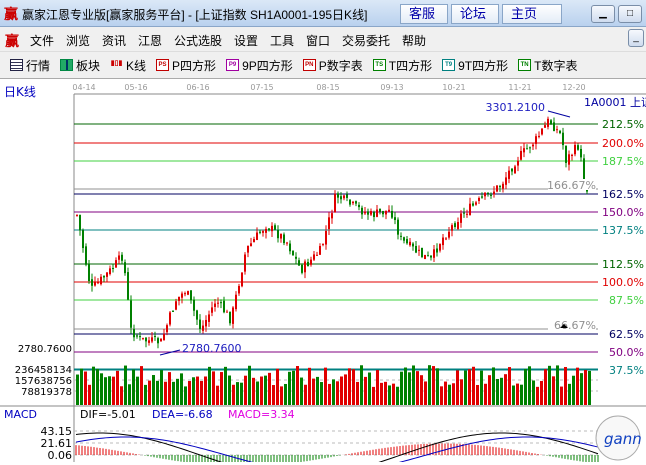 The width and height of the screenshot is (646, 465). I want to click on toolbar-label: P四方形, so click(194, 65).